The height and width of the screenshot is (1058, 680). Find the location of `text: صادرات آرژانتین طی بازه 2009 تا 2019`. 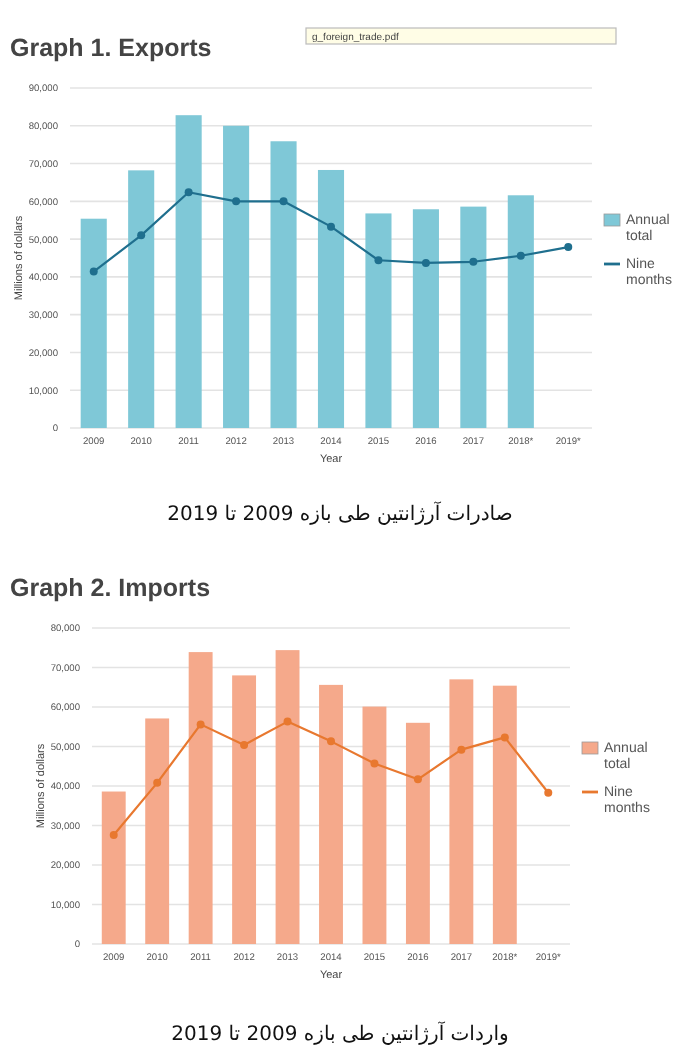

text: صادرات آرژانتین طی بازه 2009 تا 2019 is located at coordinates (340, 513).